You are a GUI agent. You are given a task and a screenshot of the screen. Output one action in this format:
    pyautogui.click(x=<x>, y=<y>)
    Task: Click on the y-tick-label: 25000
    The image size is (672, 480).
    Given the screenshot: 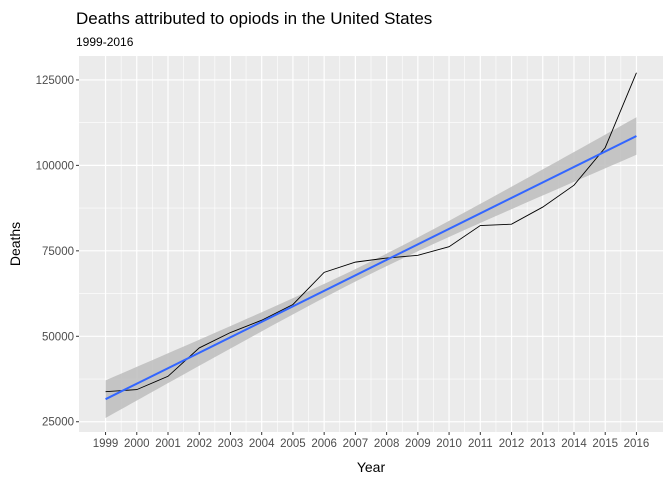 What is the action you would take?
    pyautogui.click(x=58, y=423)
    